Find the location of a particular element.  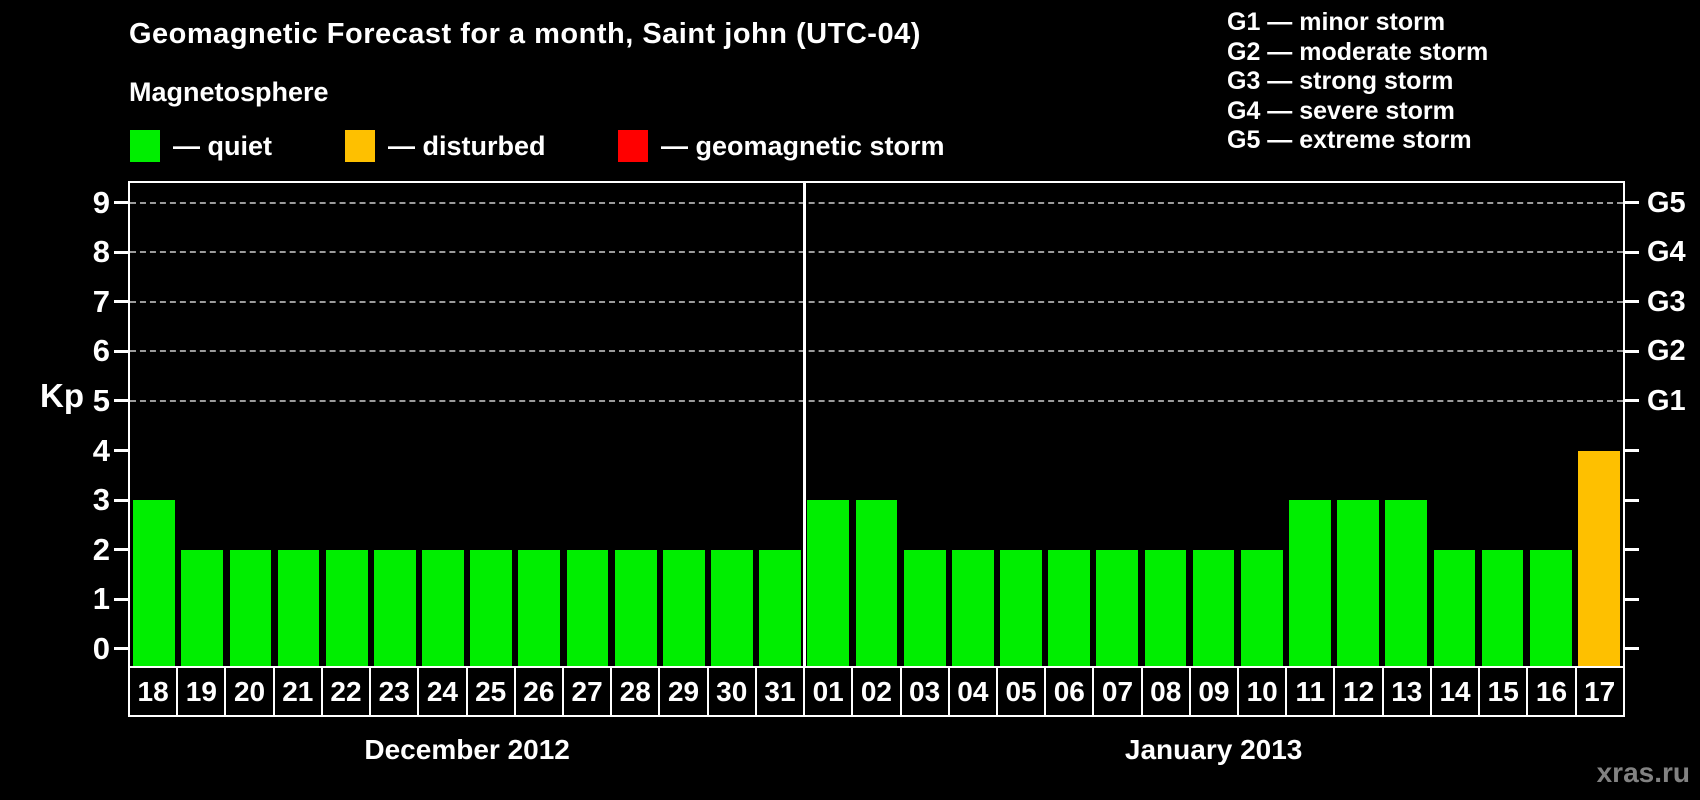

quiet-color-swatch-icon is located at coordinates (145, 146).